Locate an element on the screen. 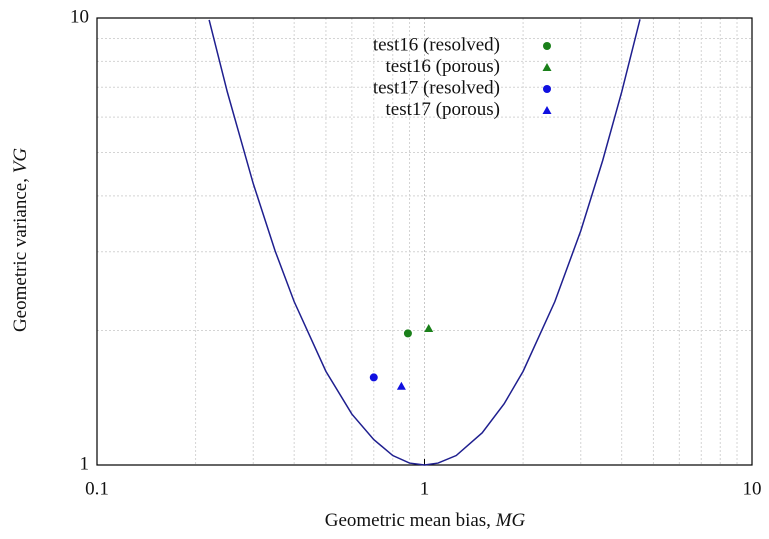  y-tick-label: 1 is located at coordinates (85, 463).